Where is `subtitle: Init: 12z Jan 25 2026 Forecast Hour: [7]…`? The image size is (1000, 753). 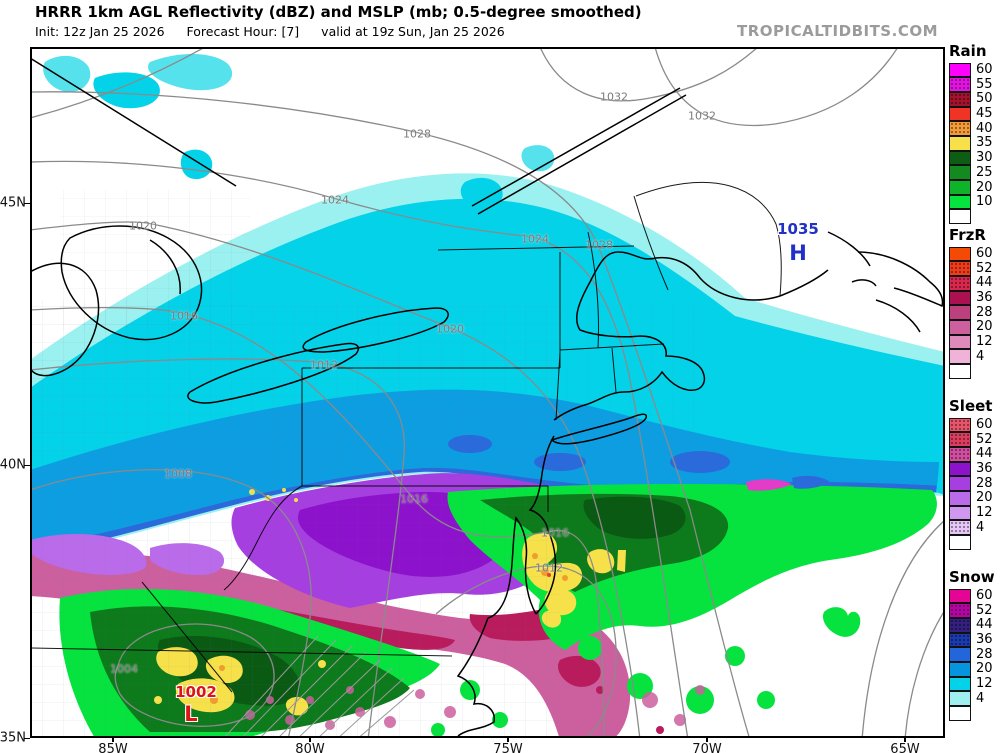 subtitle: Init: 12z Jan 25 2026 Forecast Hour: [7]… is located at coordinates (279, 31).